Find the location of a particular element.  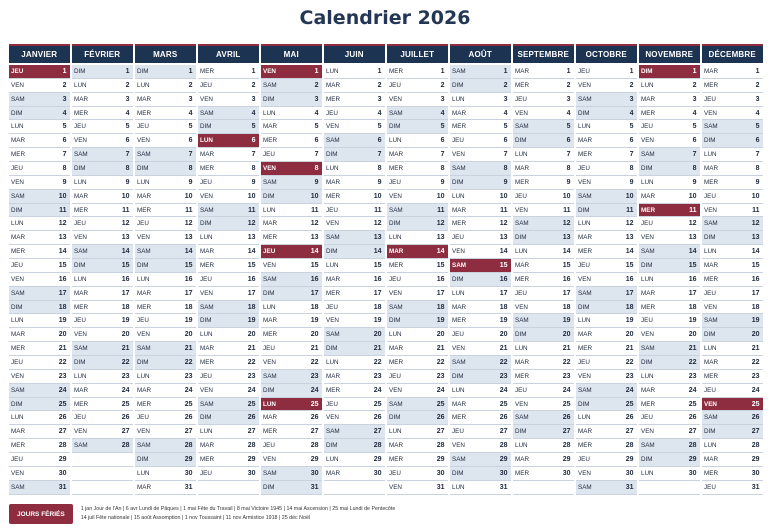

day-cell: MAR 30 is located at coordinates (354, 473).